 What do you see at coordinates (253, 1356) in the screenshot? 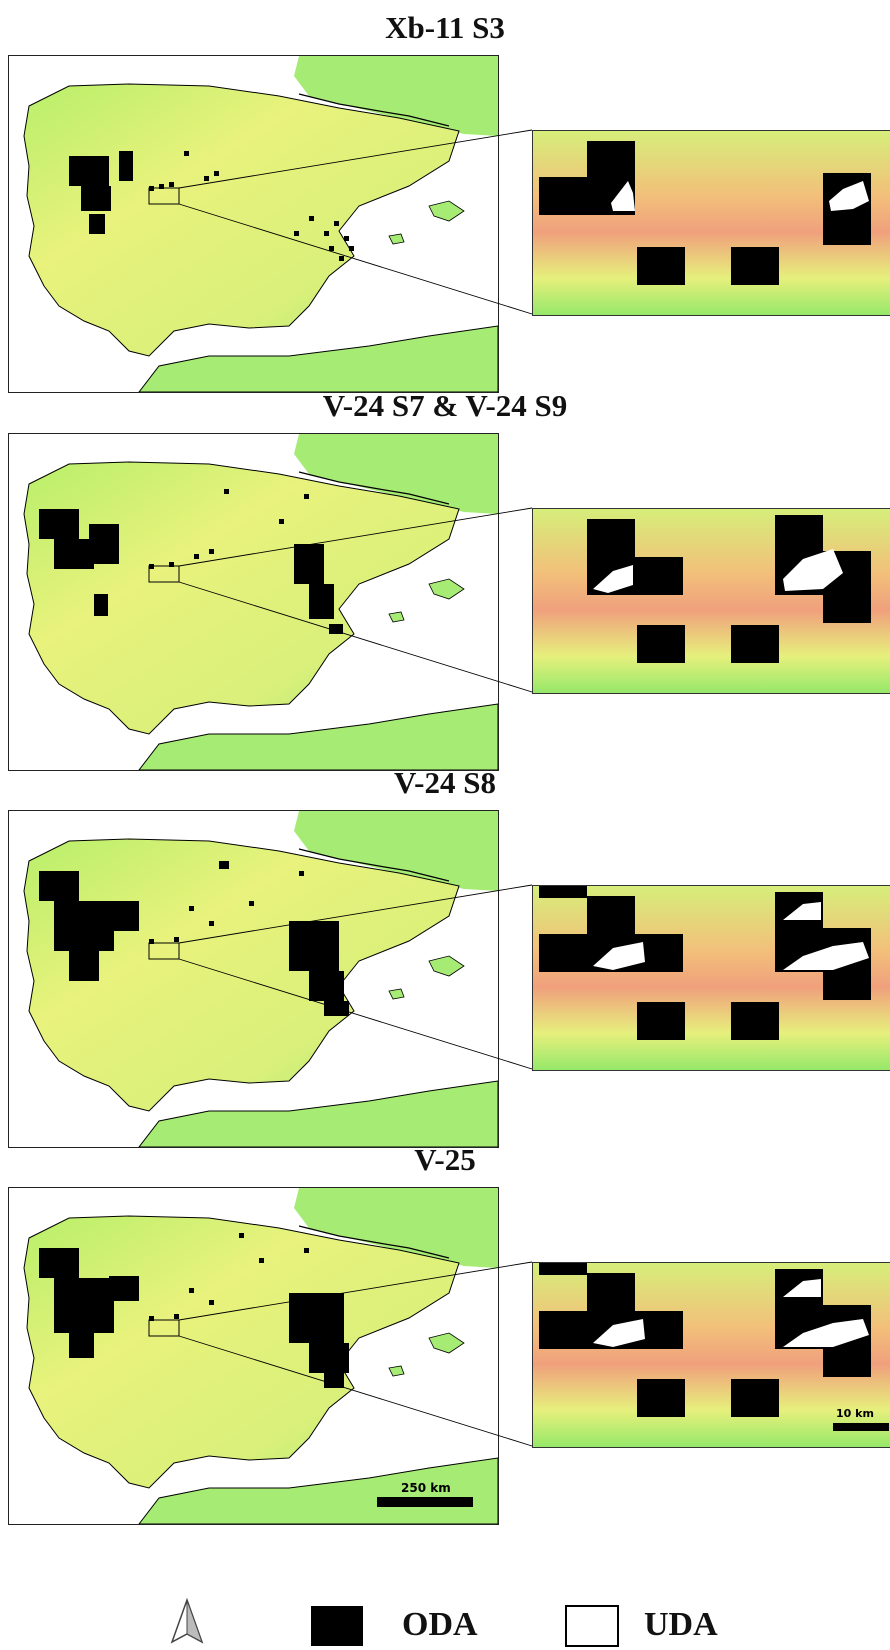
I see `iberia-map: 250 km` at bounding box center [253, 1356].